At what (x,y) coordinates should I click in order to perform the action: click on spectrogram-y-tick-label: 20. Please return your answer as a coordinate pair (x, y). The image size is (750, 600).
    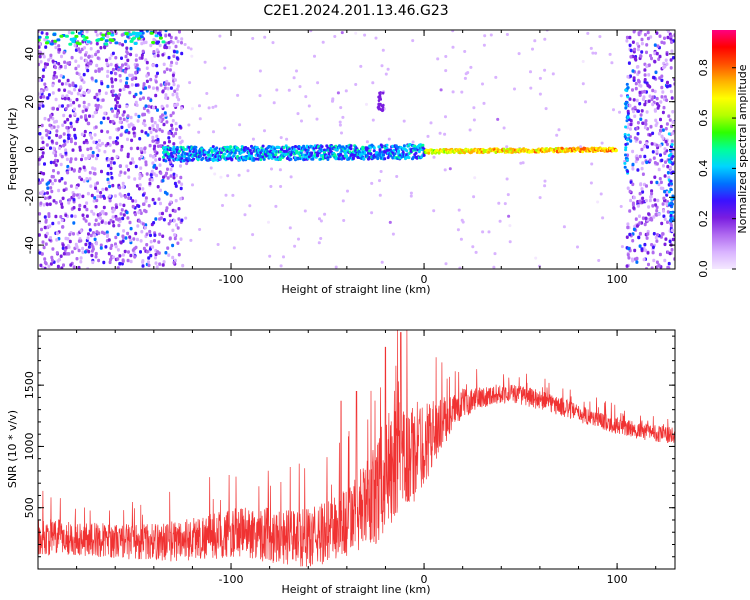
    Looking at the image, I should click on (29, 102).